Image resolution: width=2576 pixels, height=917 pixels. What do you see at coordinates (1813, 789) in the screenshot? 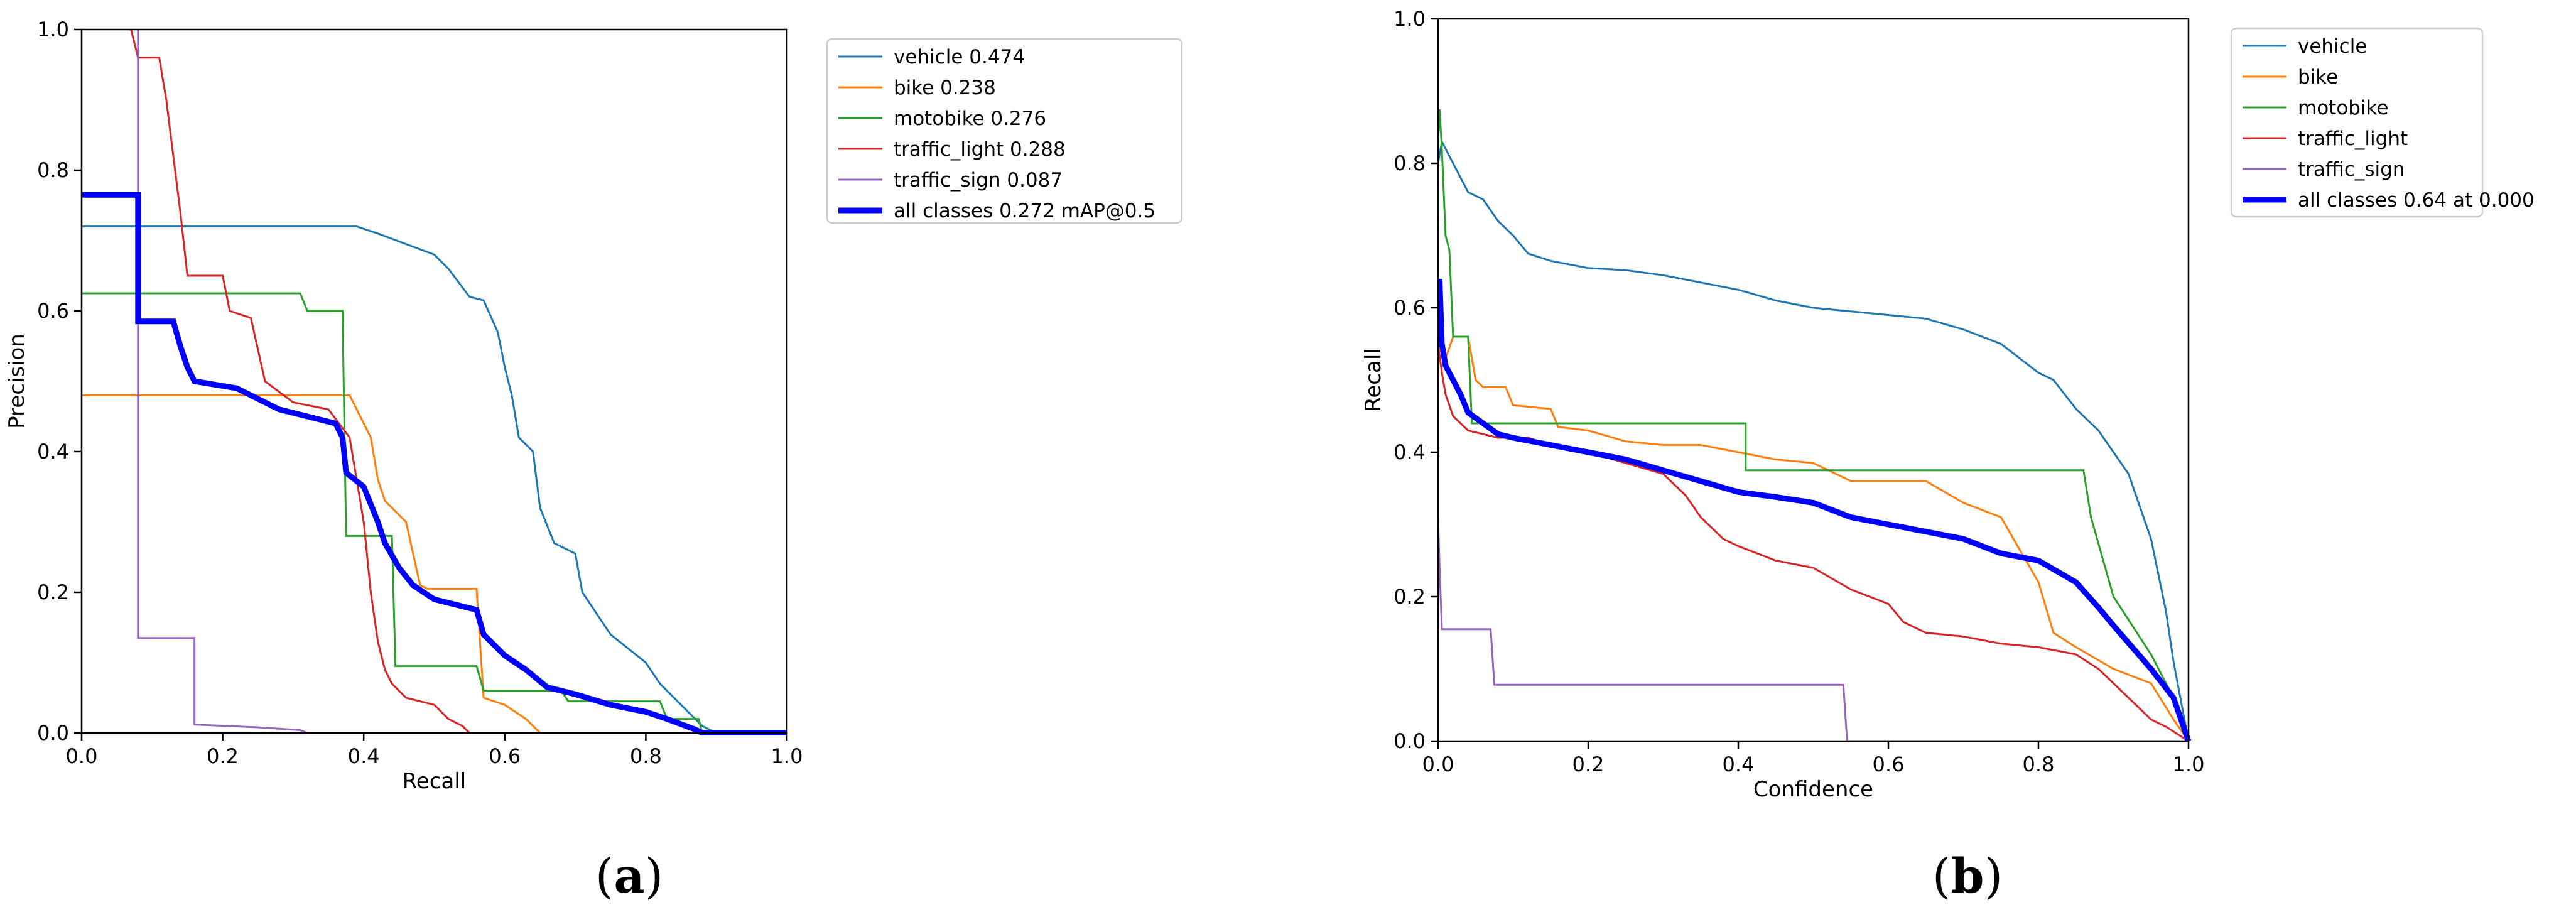
I see `x-axis-label: Confidence` at bounding box center [1813, 789].